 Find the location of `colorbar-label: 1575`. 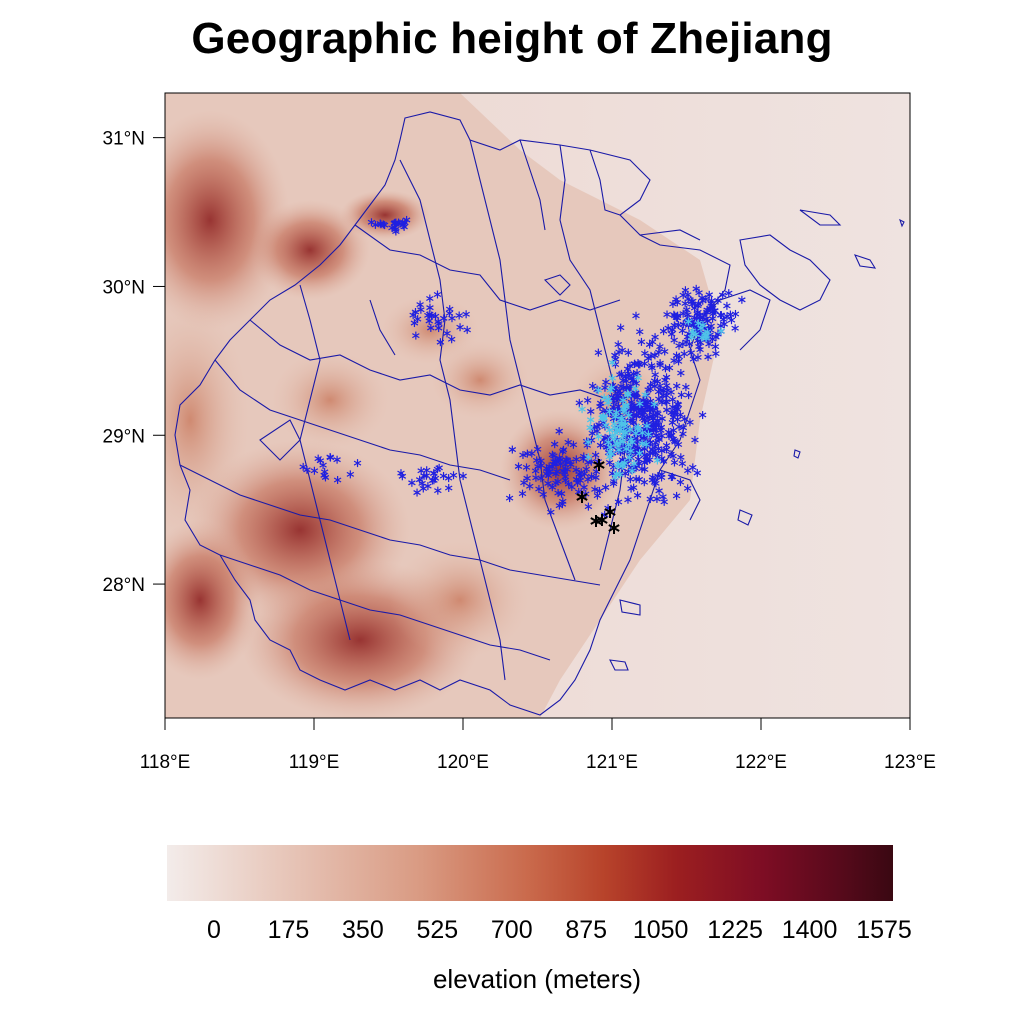

colorbar-label: 1575 is located at coordinates (884, 930).